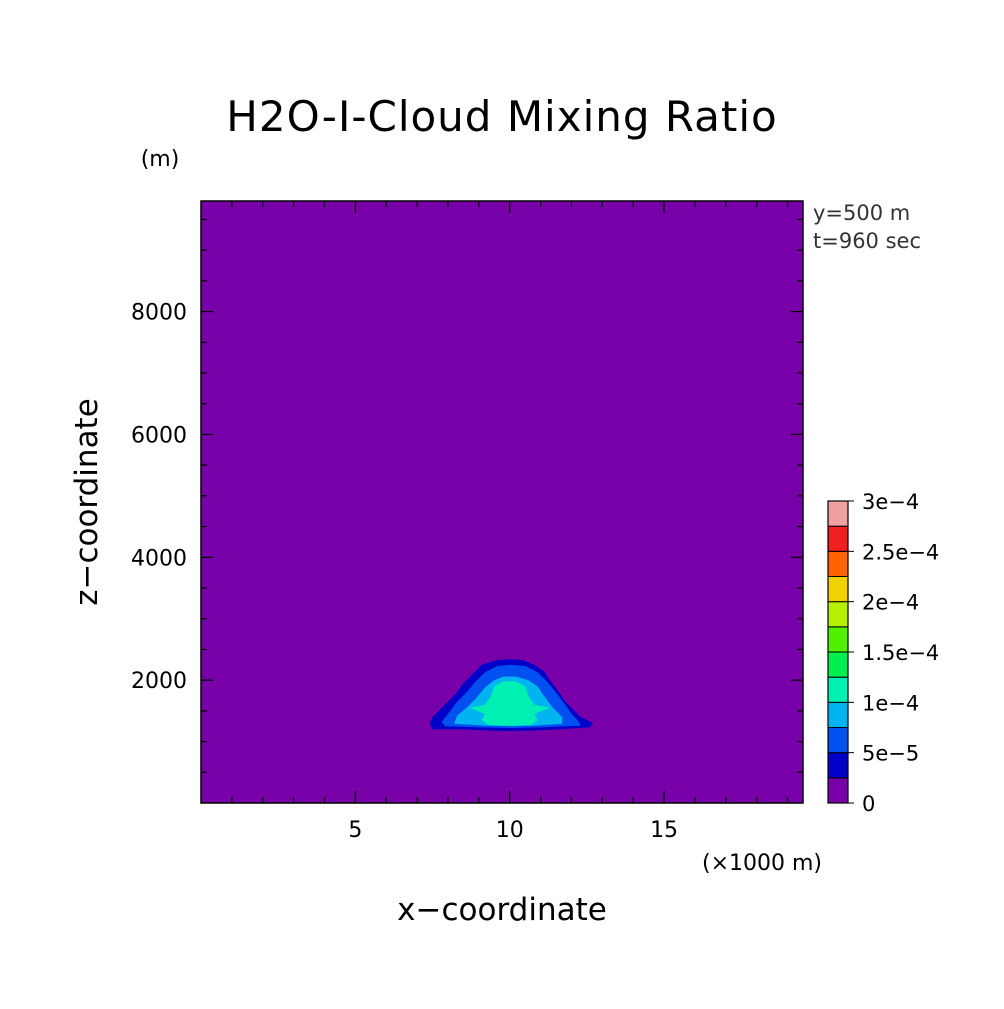 The width and height of the screenshot is (1004, 1009). What do you see at coordinates (159, 435) in the screenshot?
I see `y-tick-label: 6000` at bounding box center [159, 435].